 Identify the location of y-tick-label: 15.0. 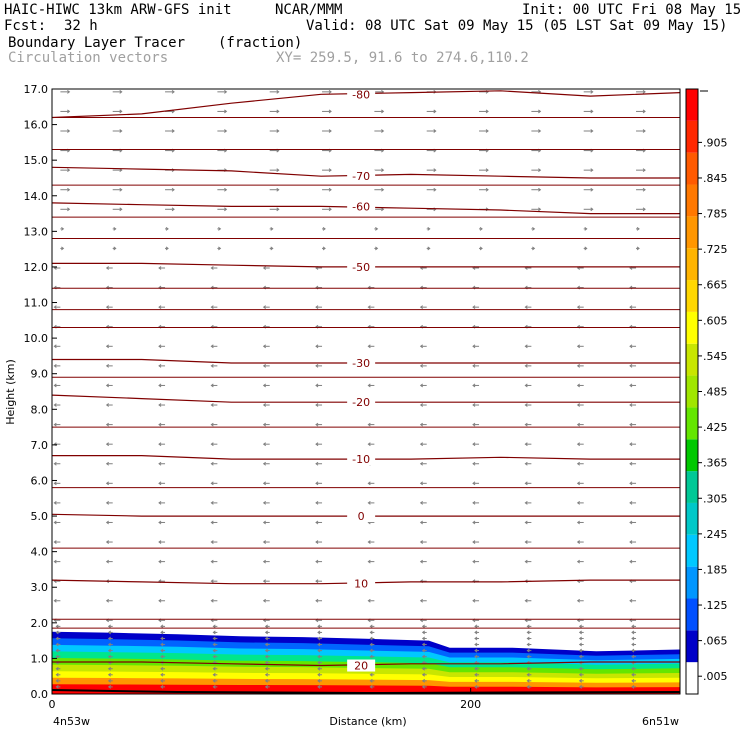
(36, 160).